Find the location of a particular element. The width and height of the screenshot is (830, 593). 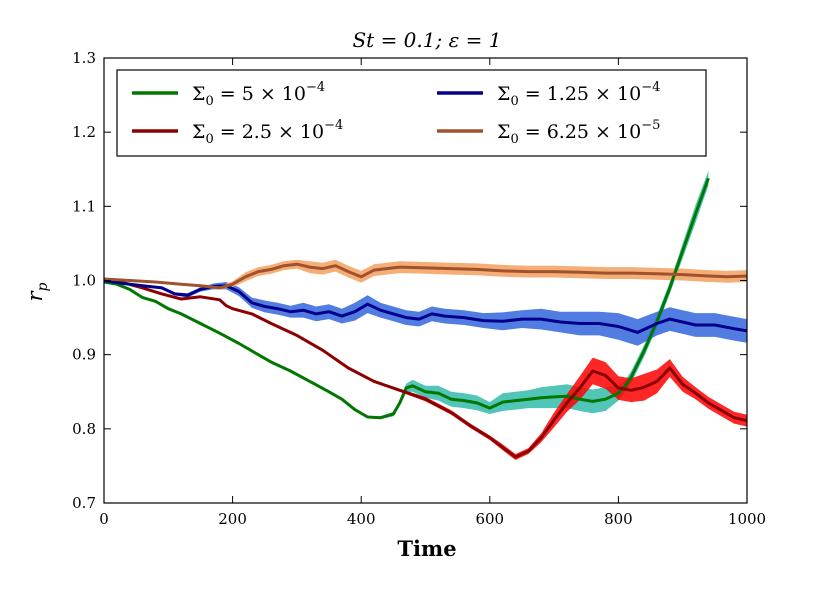

x-tick-label: 0 is located at coordinates (104, 519).